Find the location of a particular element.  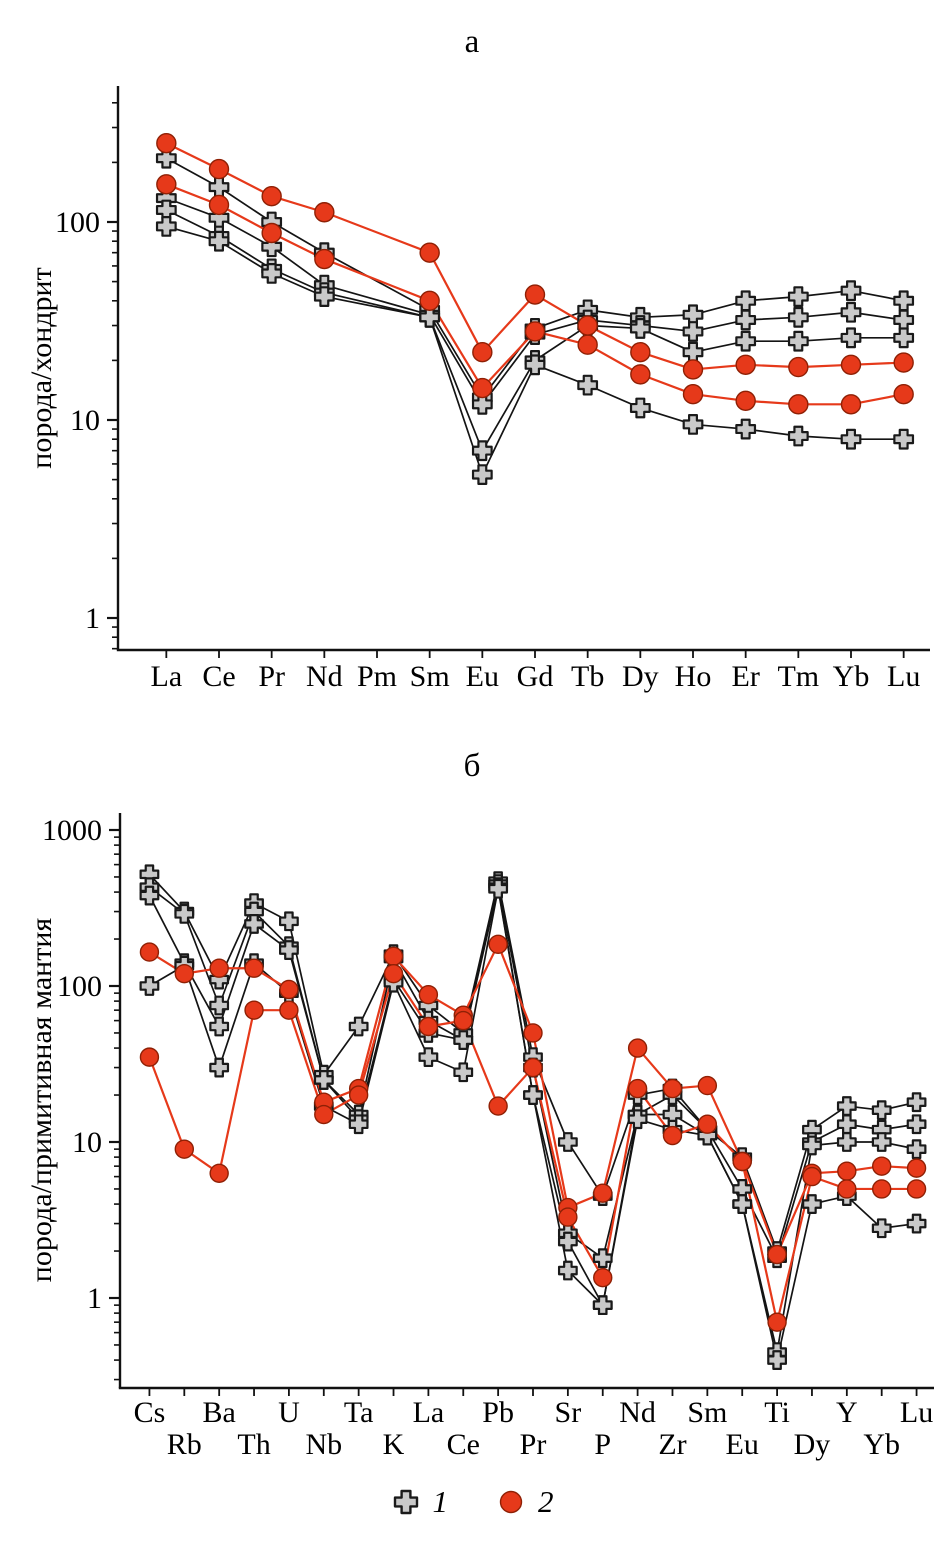

y-tick-label: 1 is located at coordinates (92, 618).